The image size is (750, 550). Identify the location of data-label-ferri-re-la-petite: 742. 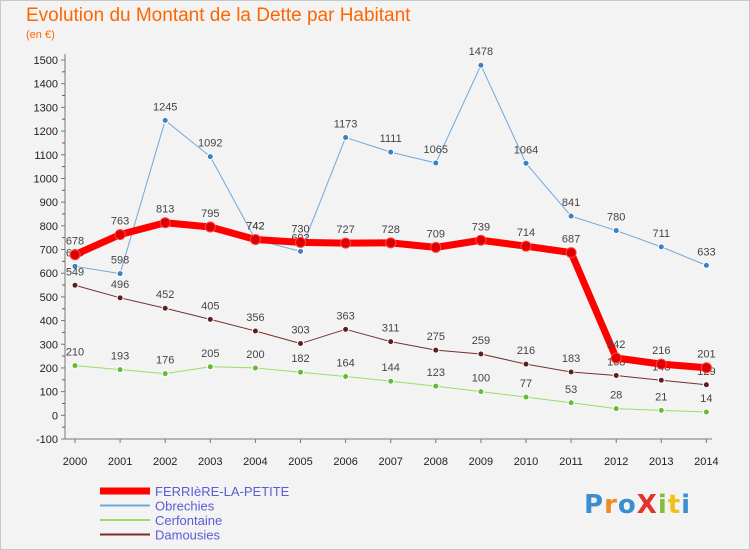
(255, 227).